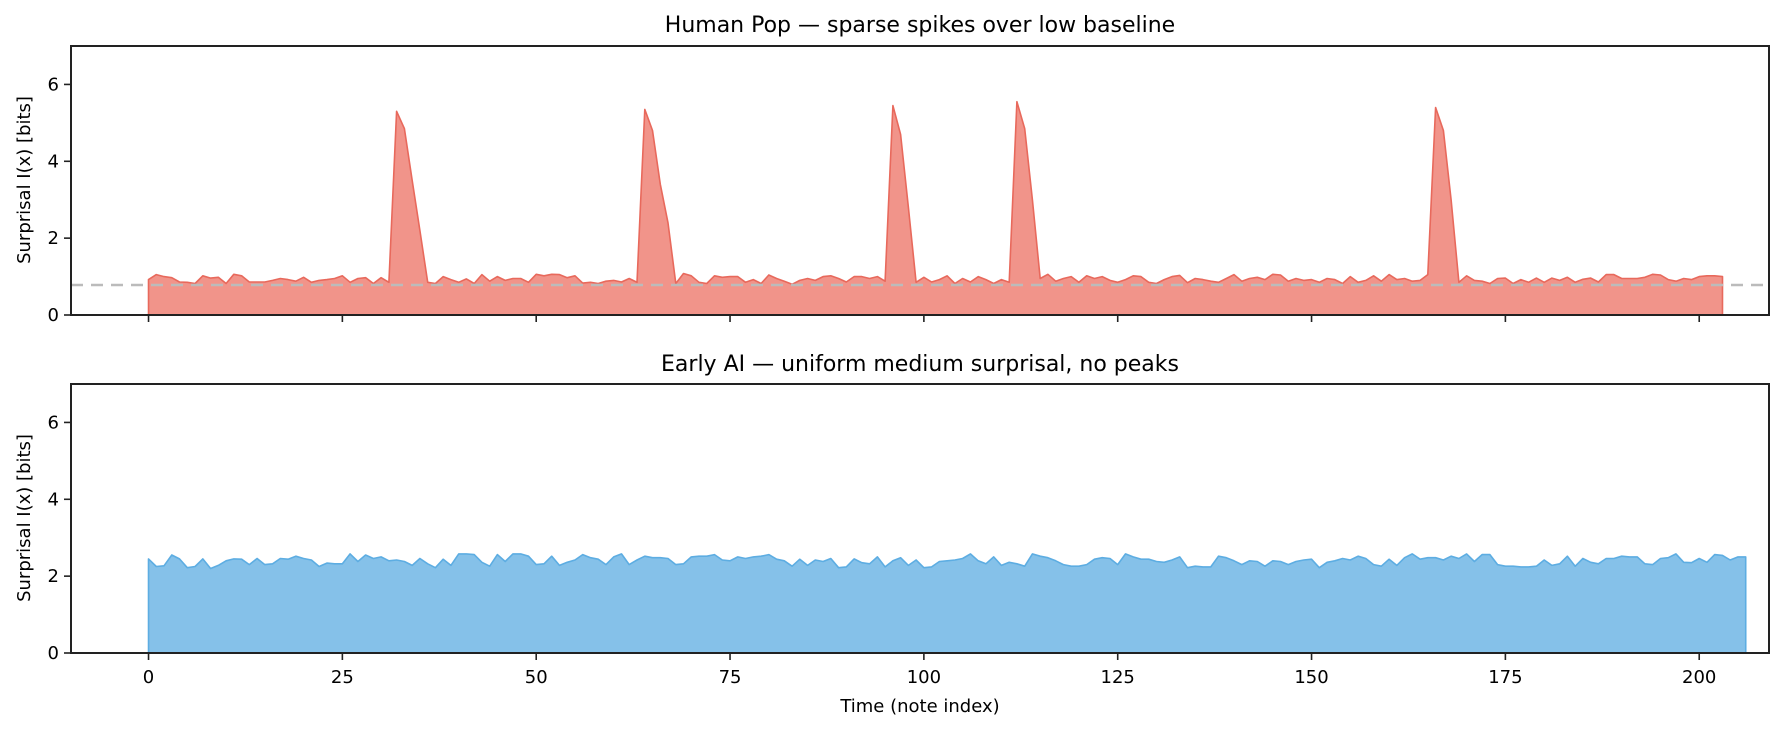 The image size is (1784, 731). What do you see at coordinates (342, 677) in the screenshot?
I see `x-tick-label: 25` at bounding box center [342, 677].